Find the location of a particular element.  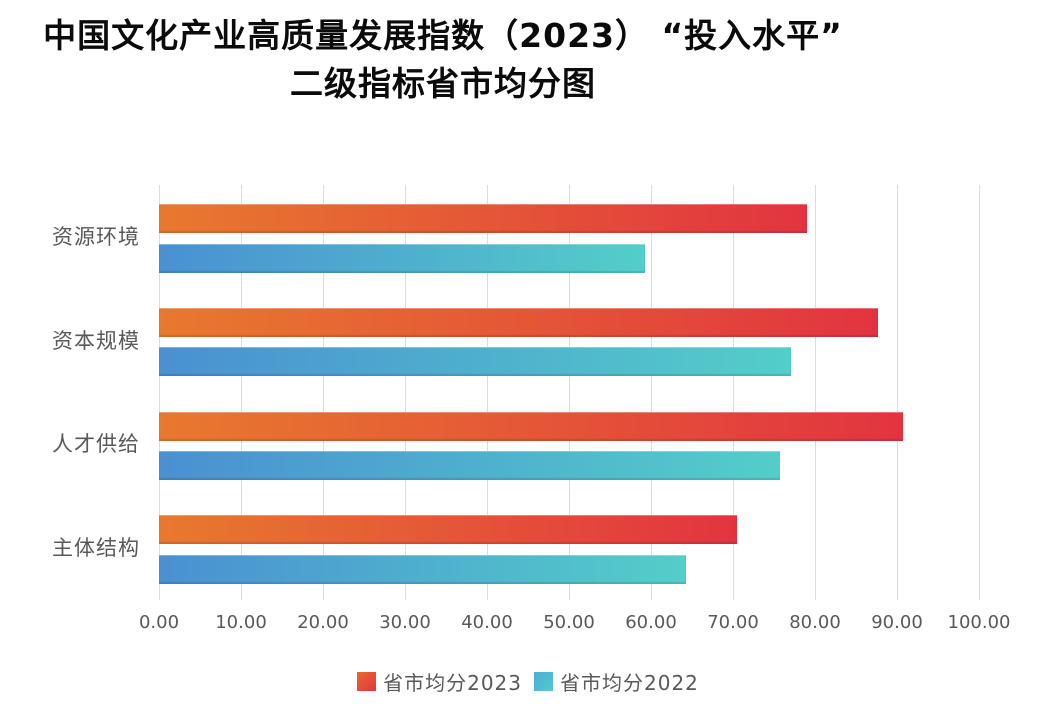

category-label: 主体结构 is located at coordinates (96, 548).